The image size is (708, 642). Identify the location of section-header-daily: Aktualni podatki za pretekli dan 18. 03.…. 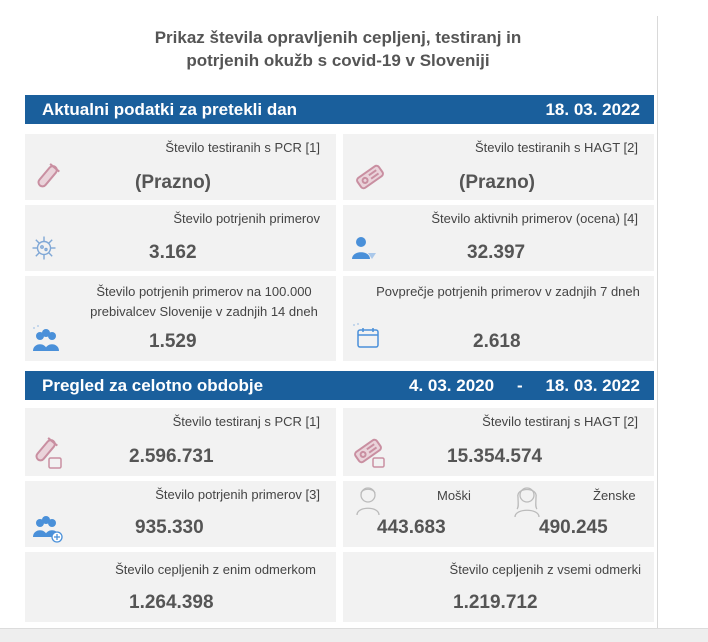
(339, 109).